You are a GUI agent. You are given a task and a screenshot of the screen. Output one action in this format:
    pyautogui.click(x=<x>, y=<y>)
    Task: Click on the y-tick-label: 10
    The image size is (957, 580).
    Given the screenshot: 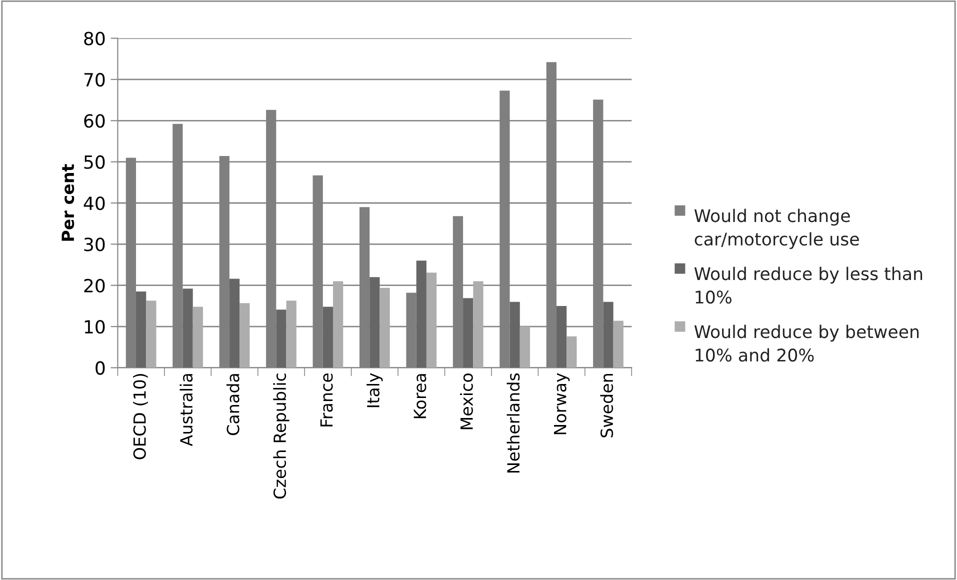 What is the action you would take?
    pyautogui.click(x=94, y=327)
    